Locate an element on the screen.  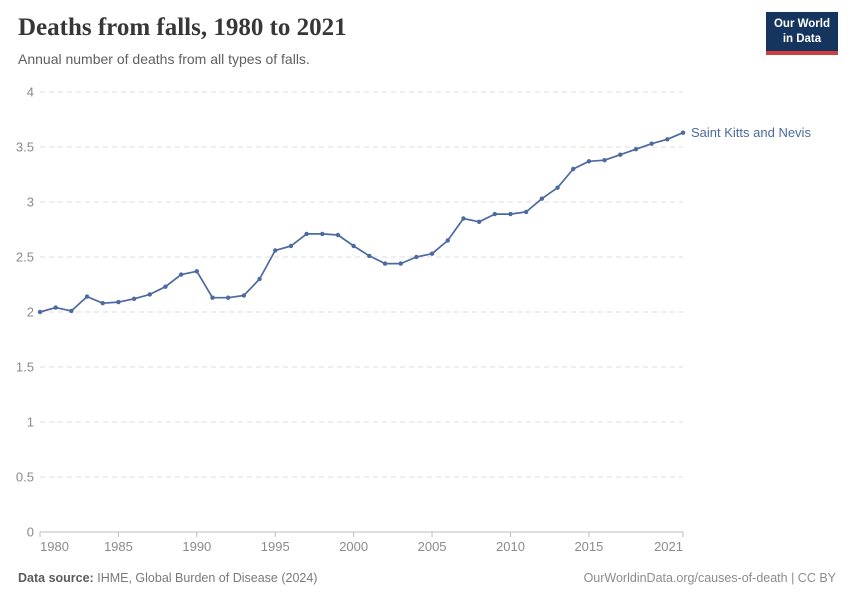
y-axis-label-2.5: 2.5 is located at coordinates (25, 257).